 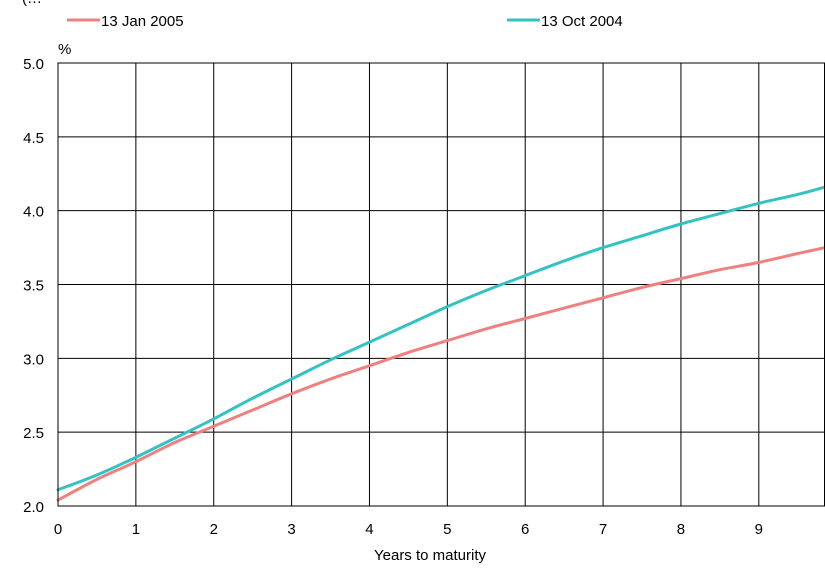 What do you see at coordinates (58, 529) in the screenshot?
I see `x-tick-label: 0` at bounding box center [58, 529].